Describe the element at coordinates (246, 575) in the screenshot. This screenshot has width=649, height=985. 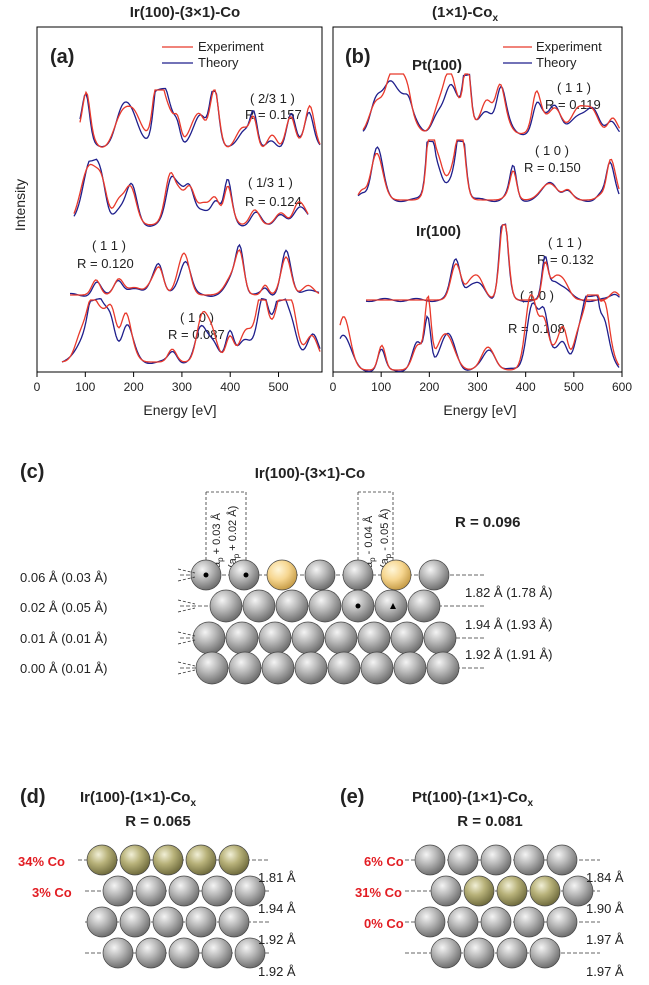
I see `reference-marker` at that location.